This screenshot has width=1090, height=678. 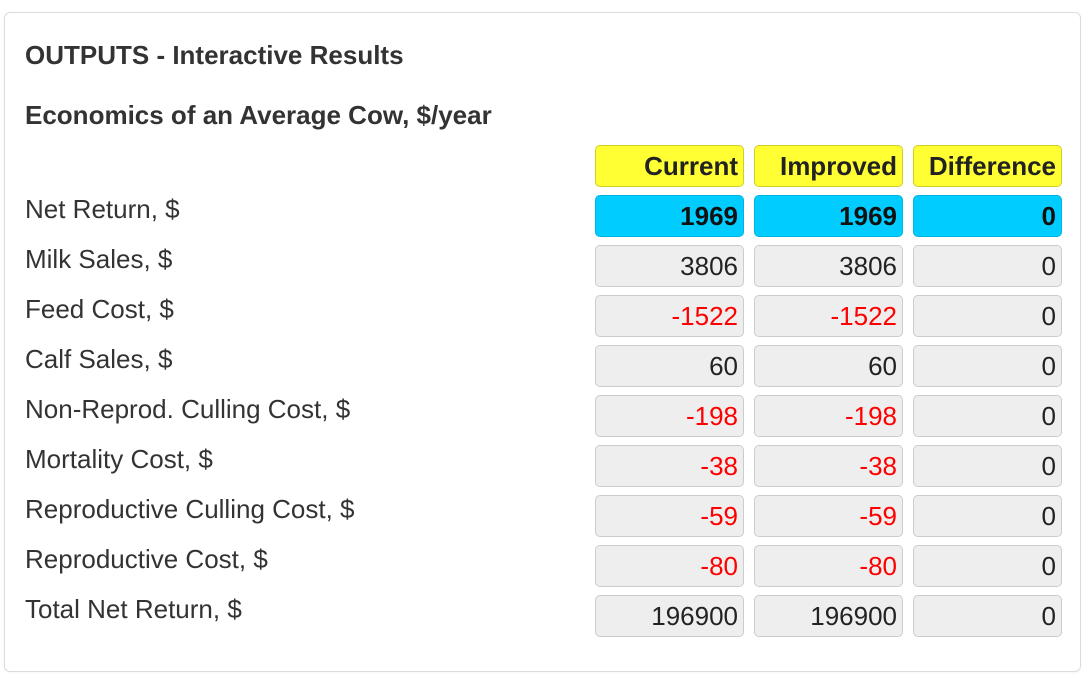 What do you see at coordinates (669, 516) in the screenshot?
I see `current-value-field: -59` at bounding box center [669, 516].